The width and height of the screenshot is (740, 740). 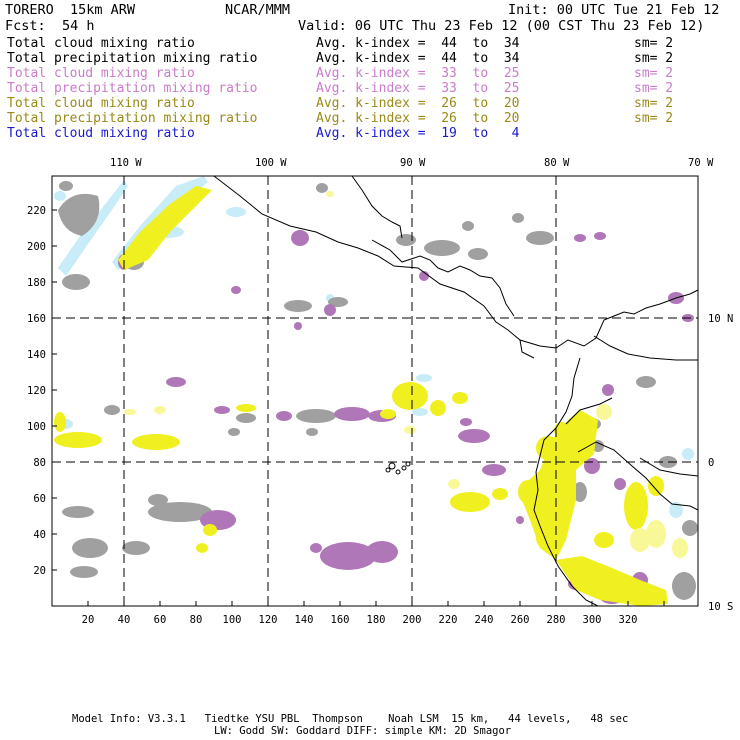 What do you see at coordinates (39, 535) in the screenshot?
I see `y-tick-label: 40` at bounding box center [39, 535].